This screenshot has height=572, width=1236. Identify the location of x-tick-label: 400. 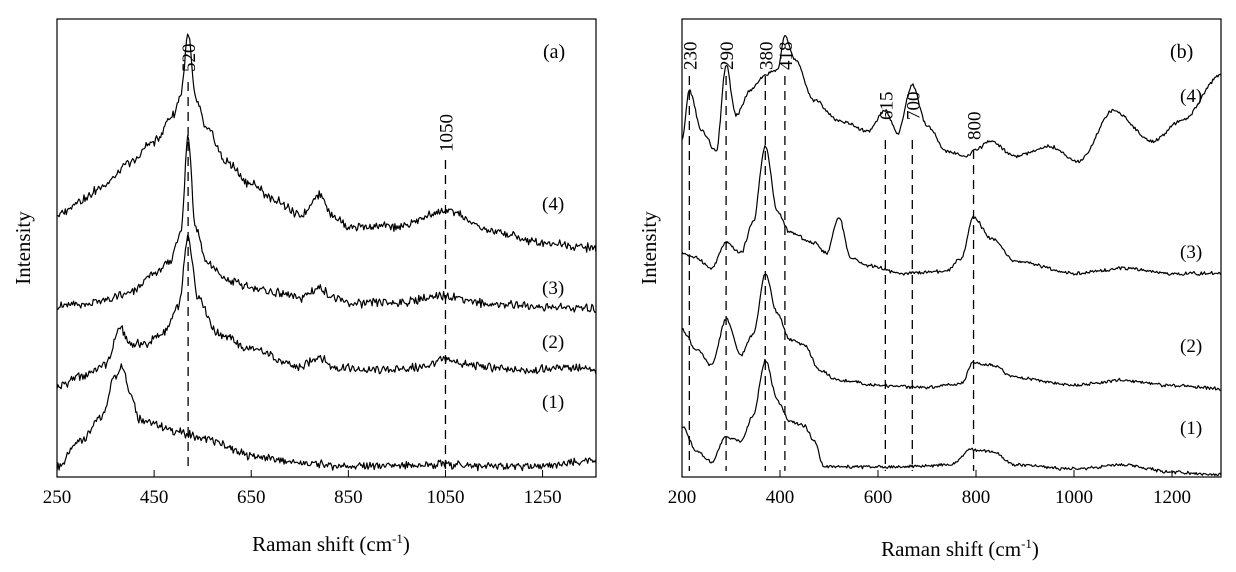
(780, 497).